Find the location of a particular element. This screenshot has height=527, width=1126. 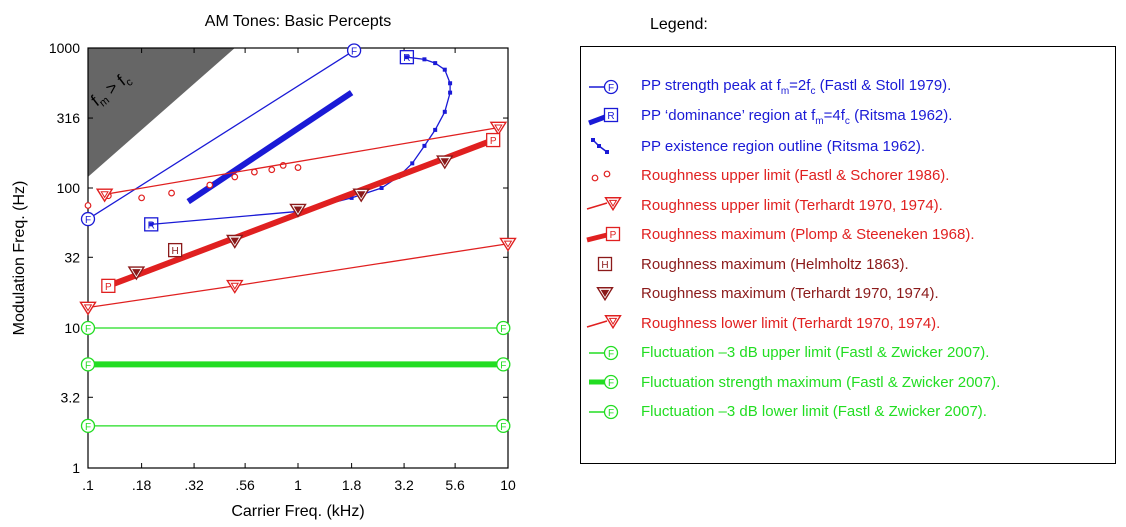

series-point-roughness-max-helmholtz-shape is located at coordinates (175, 250).